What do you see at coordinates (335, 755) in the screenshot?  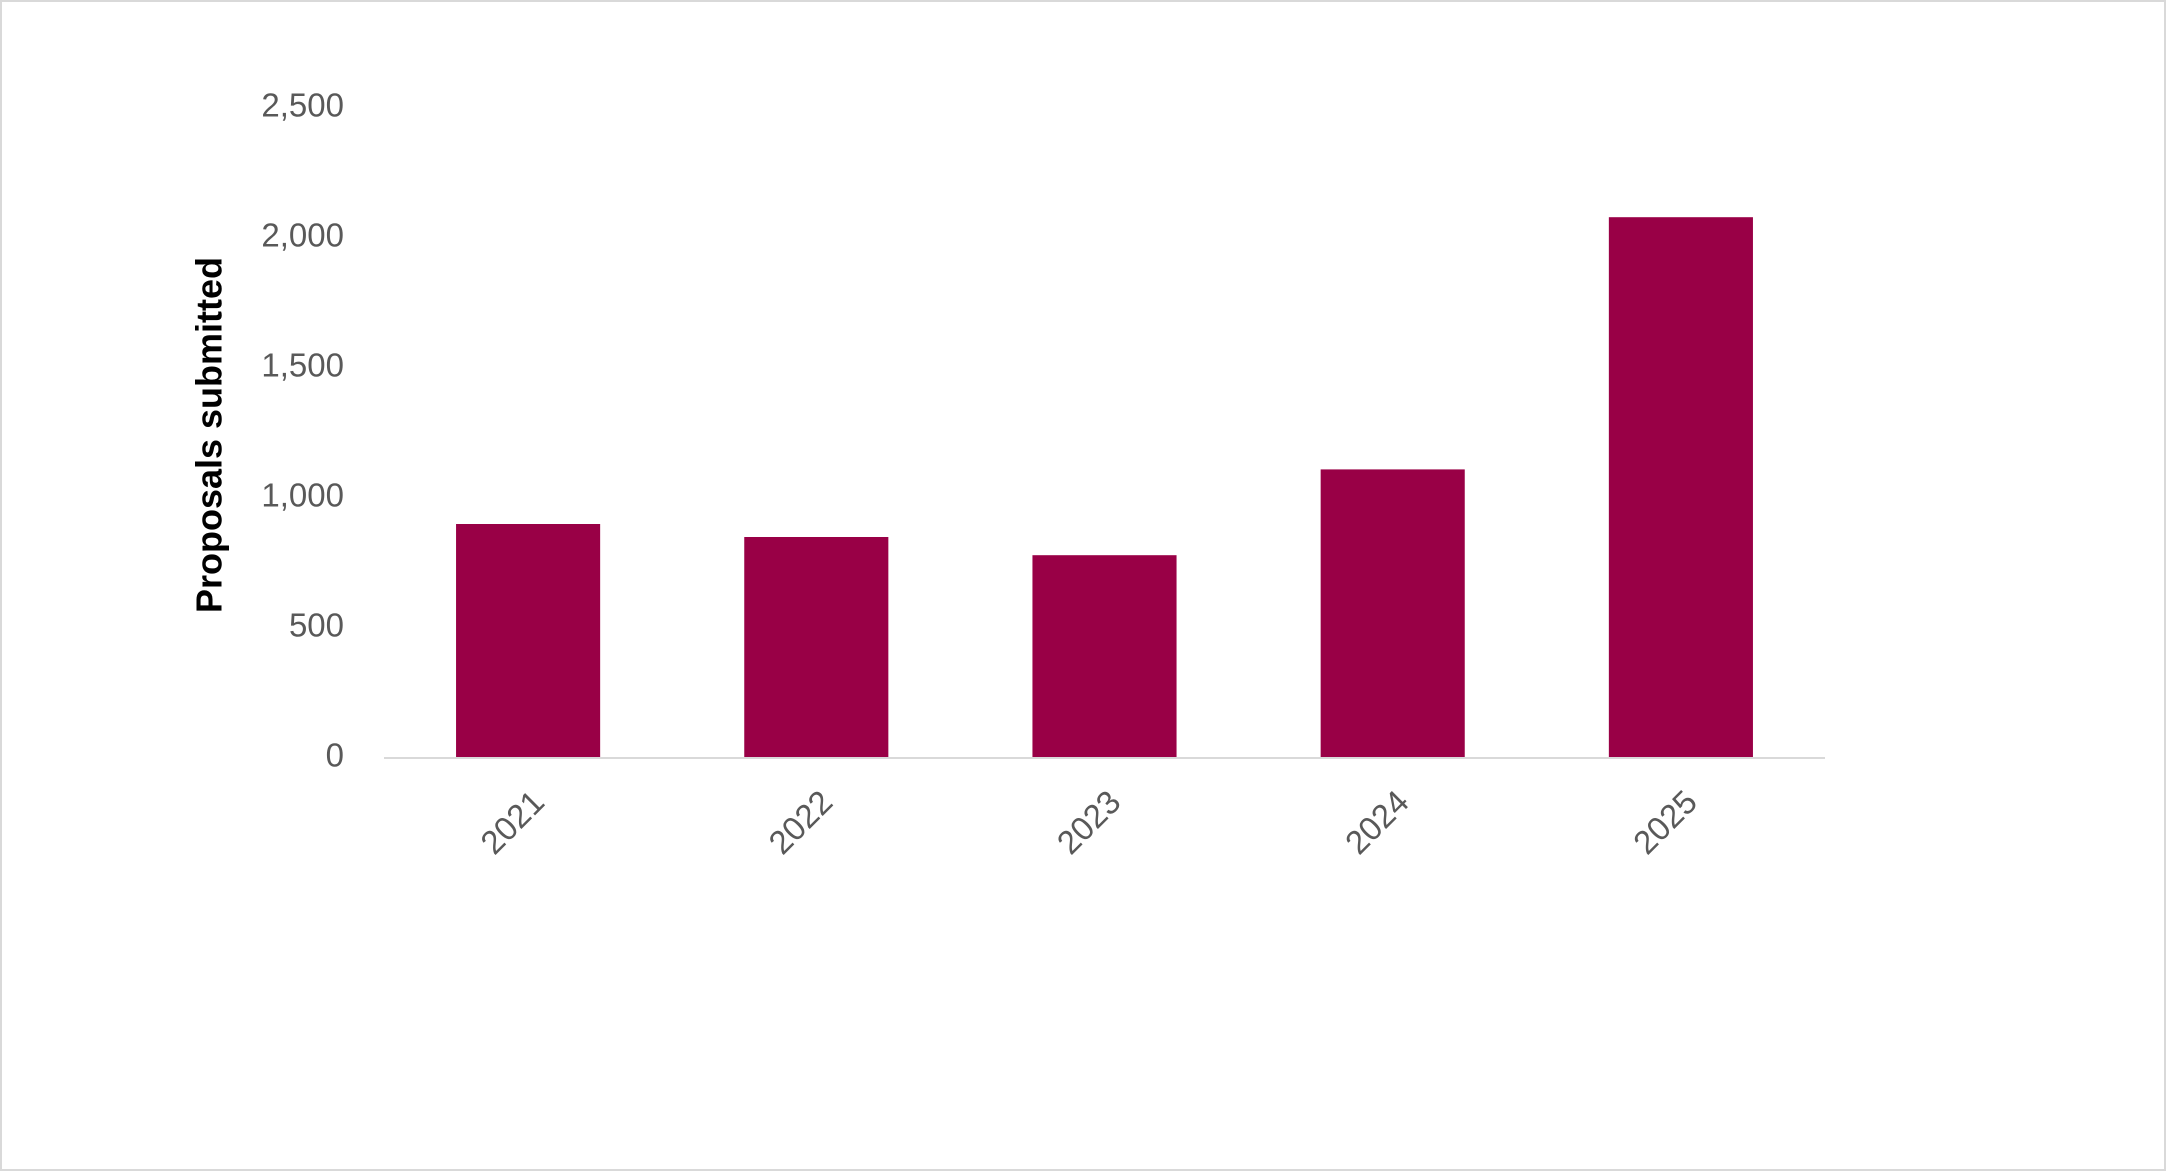 I see `y-tick-label: 0` at bounding box center [335, 755].